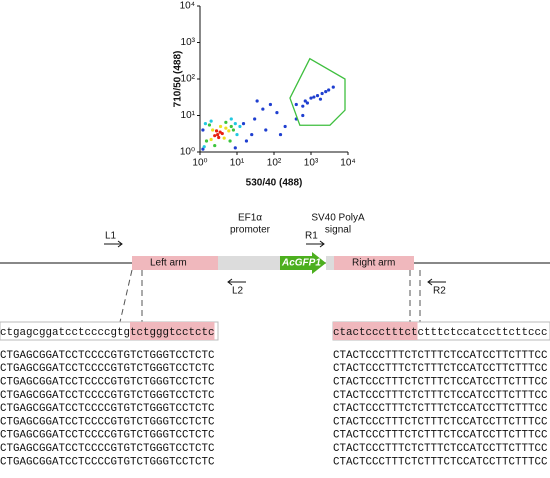  I want to click on promoter-label: EF1α, so click(250, 218).